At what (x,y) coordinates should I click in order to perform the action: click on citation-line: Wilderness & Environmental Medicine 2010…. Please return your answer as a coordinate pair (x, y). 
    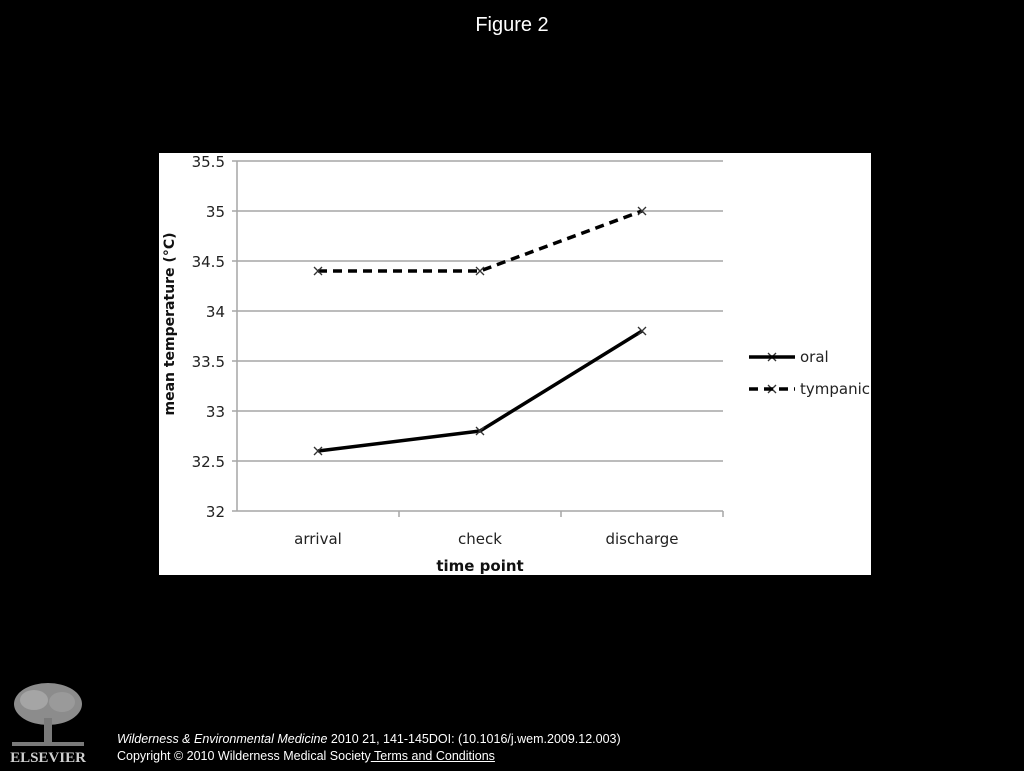
    Looking at the image, I should click on (369, 739).